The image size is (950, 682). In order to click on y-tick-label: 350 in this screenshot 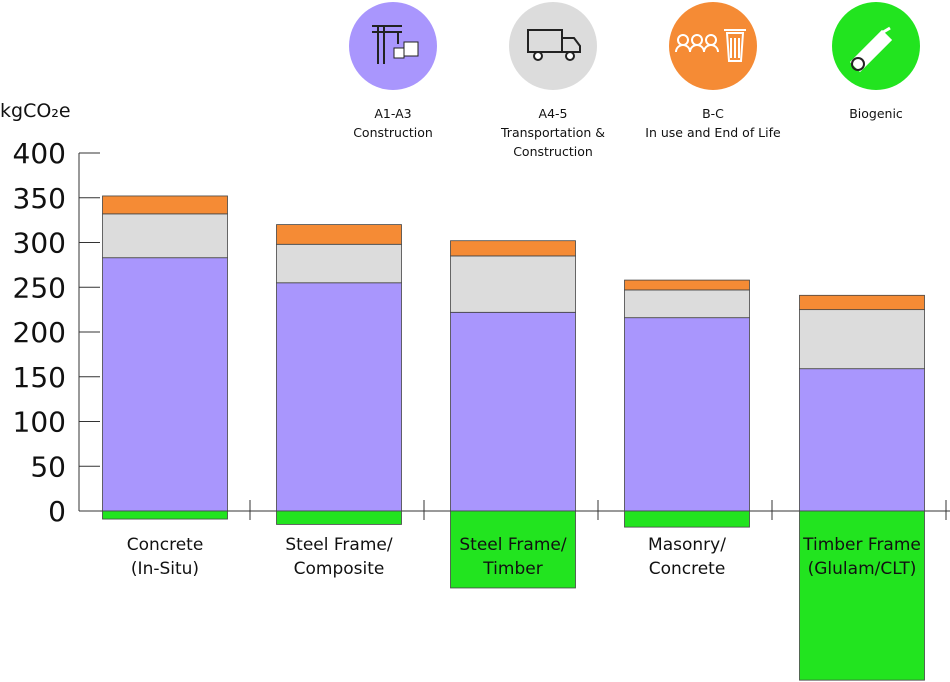, I will do `click(39, 198)`.